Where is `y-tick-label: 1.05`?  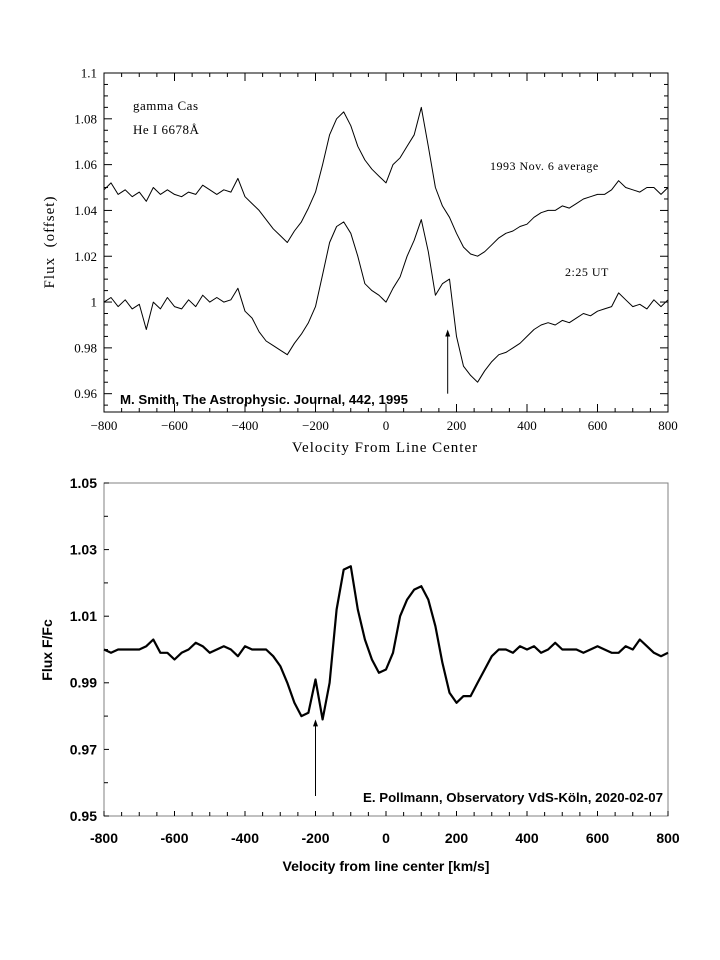
y-tick-label: 1.05 is located at coordinates (83, 483).